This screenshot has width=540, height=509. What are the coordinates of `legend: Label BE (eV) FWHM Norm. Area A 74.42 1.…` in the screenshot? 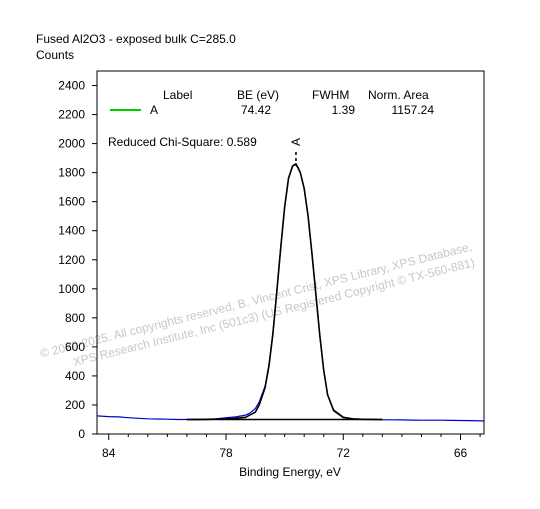 It's located at (272, 102).